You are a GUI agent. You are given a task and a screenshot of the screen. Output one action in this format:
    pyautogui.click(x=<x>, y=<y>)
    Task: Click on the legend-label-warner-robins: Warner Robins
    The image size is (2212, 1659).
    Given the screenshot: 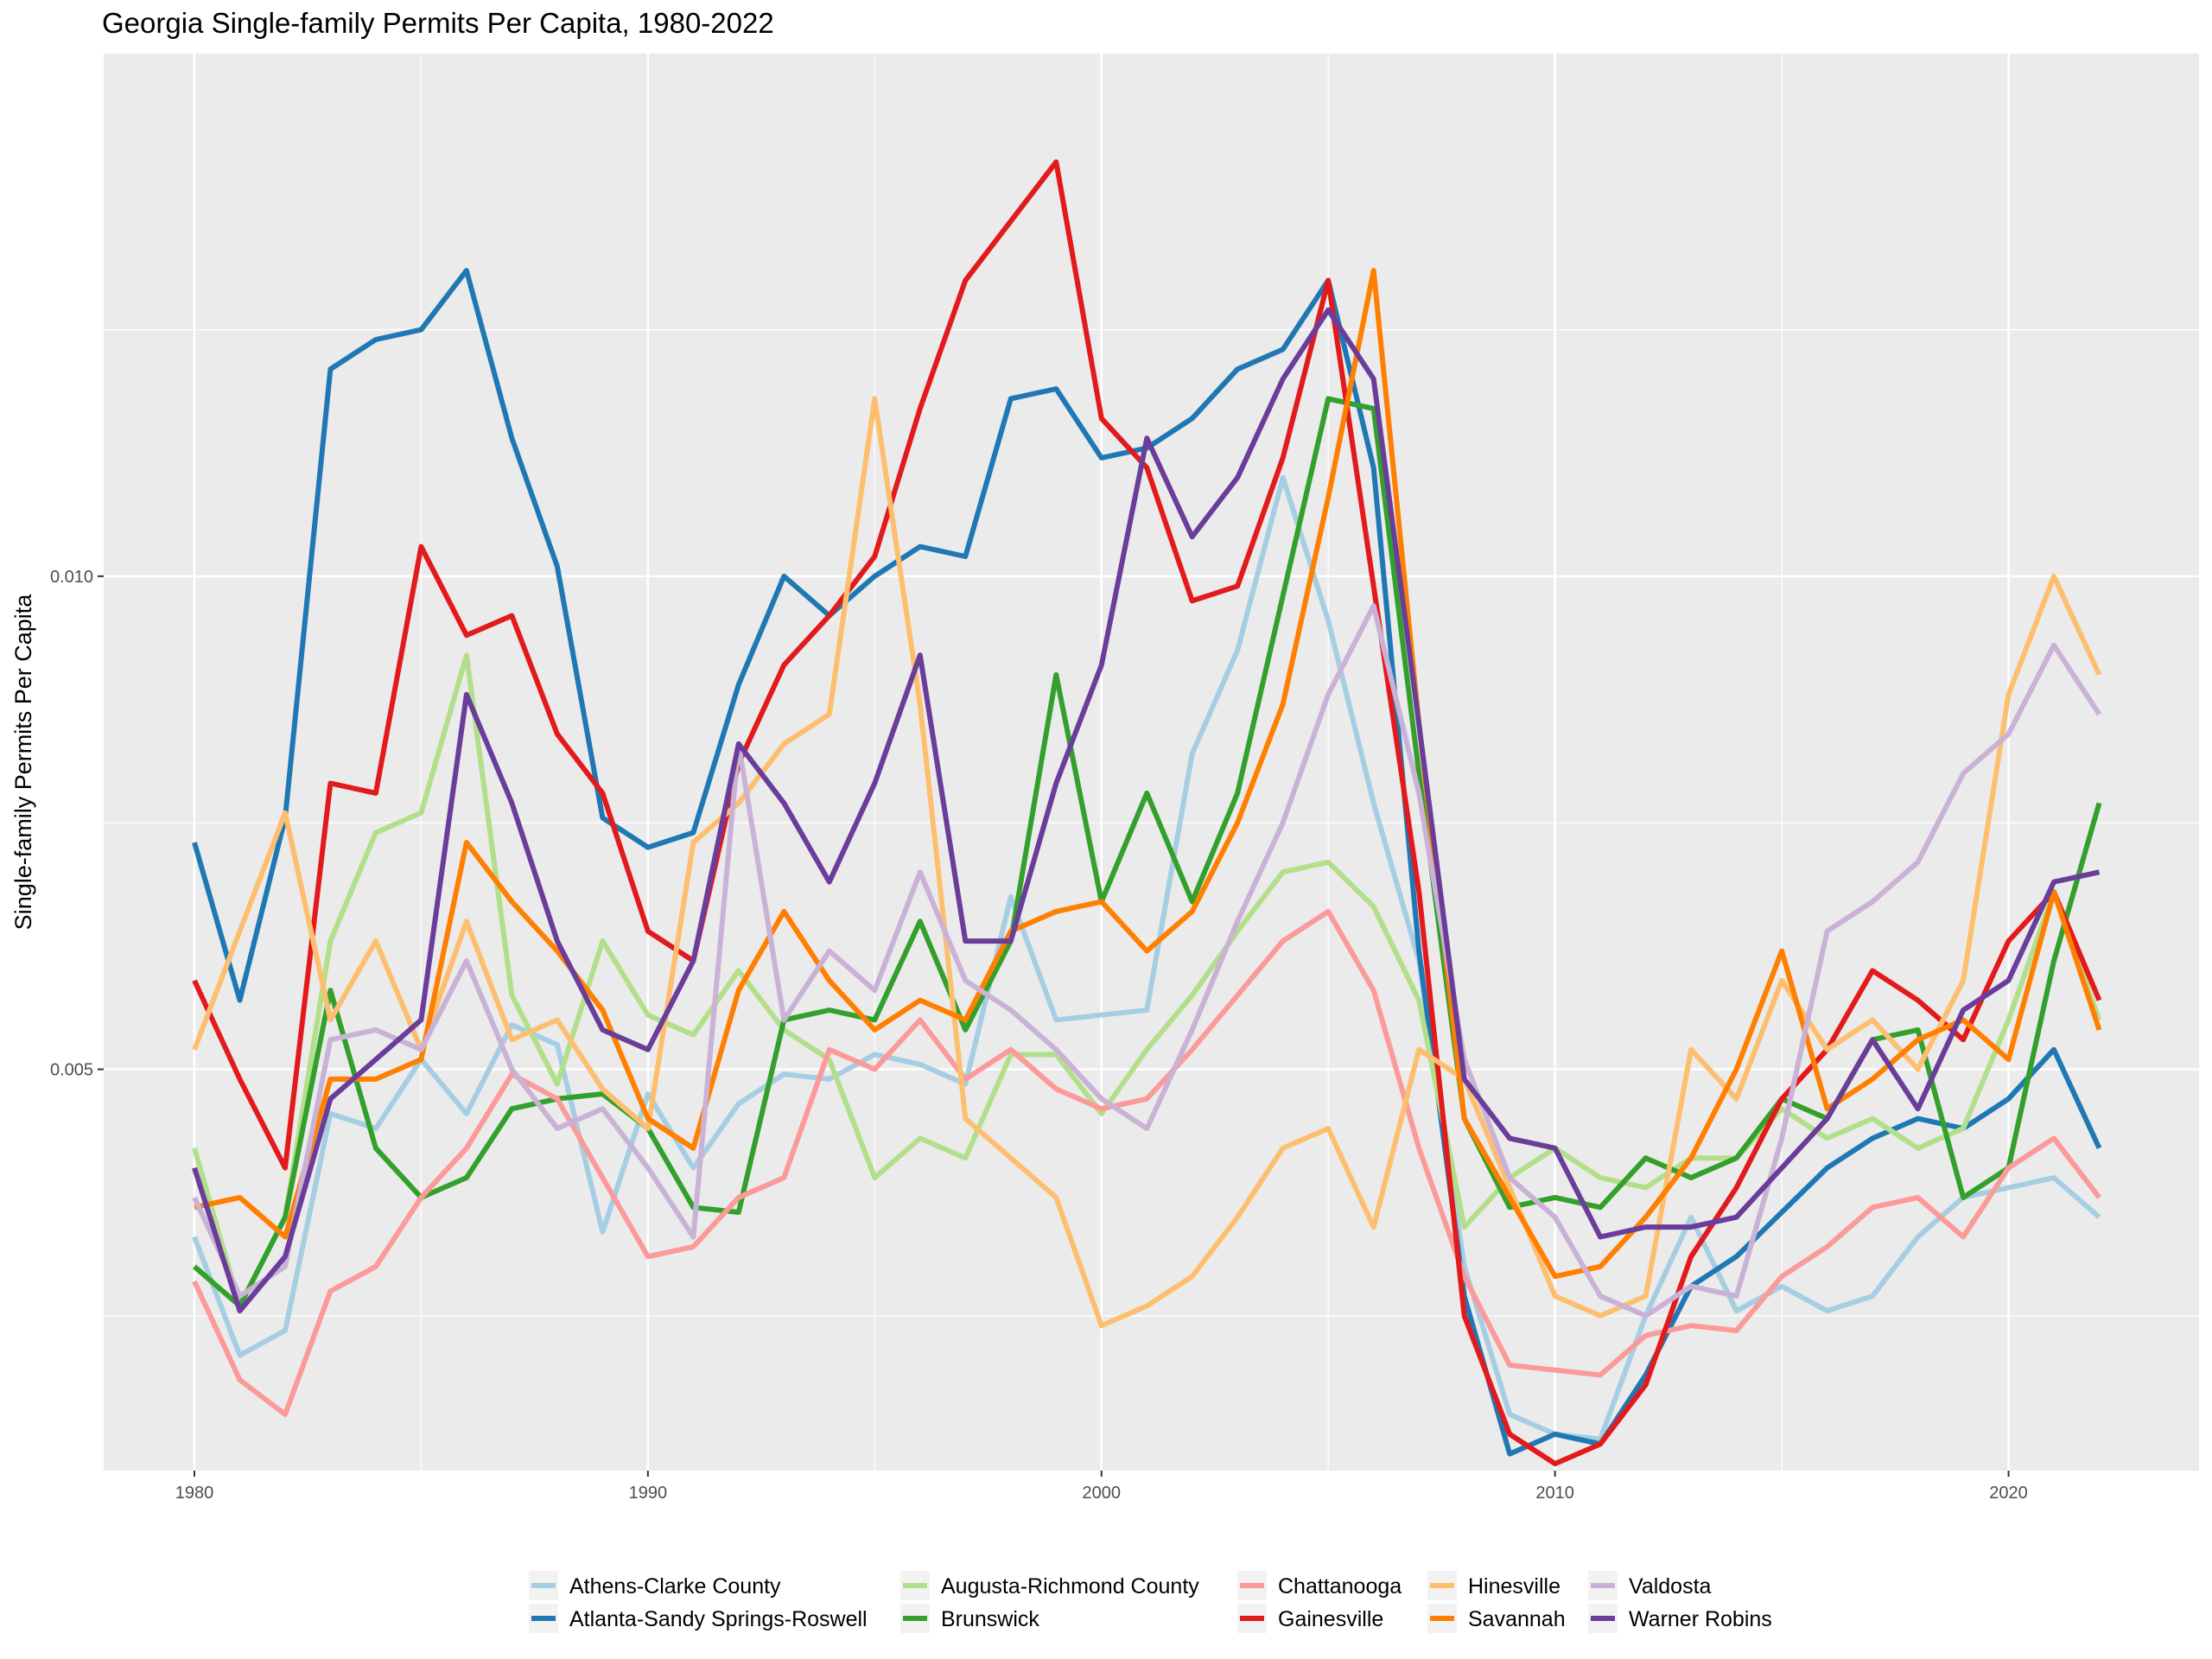 What is the action you would take?
    pyautogui.click(x=1700, y=1619)
    